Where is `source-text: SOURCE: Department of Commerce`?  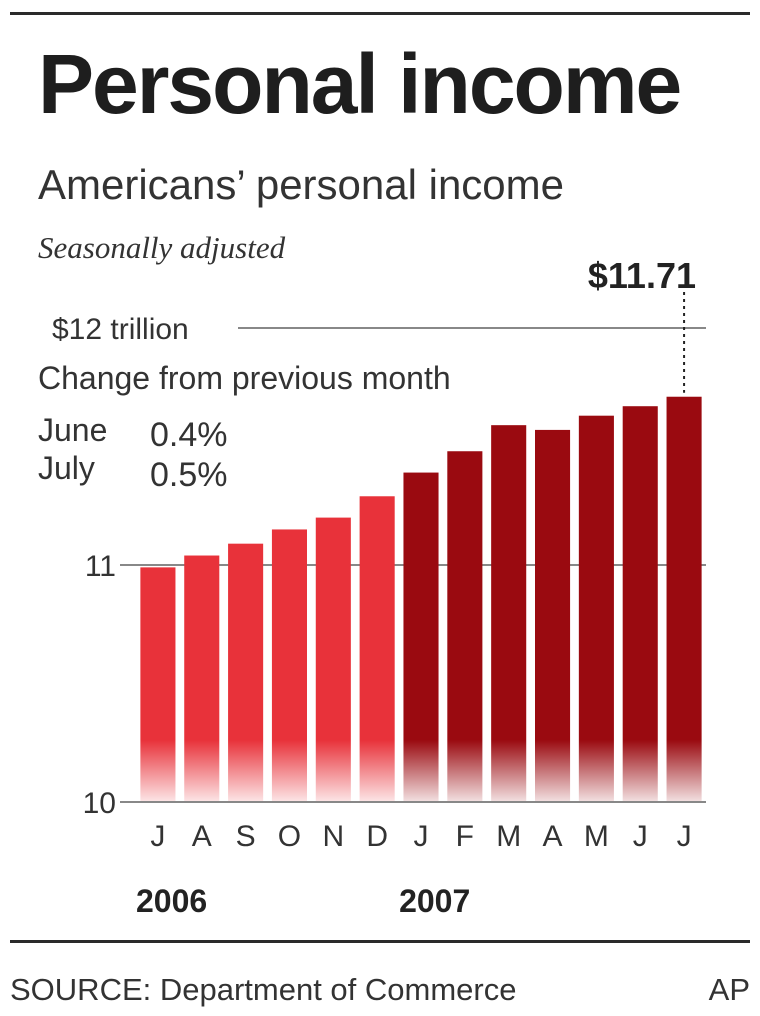 source-text: SOURCE: Department of Commerce is located at coordinates (263, 989).